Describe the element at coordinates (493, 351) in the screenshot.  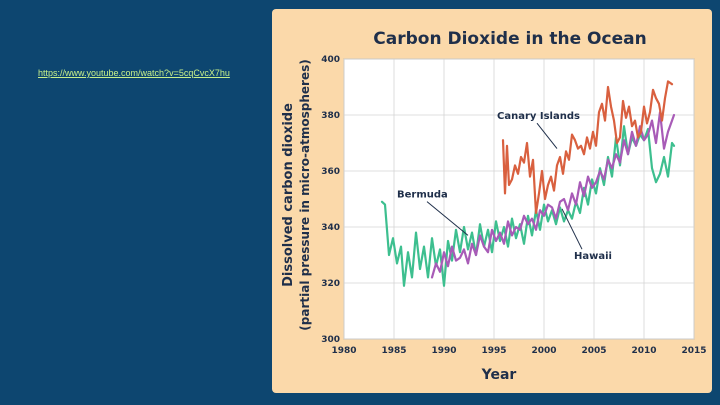
I see `x-tick-label: 1995` at that location.